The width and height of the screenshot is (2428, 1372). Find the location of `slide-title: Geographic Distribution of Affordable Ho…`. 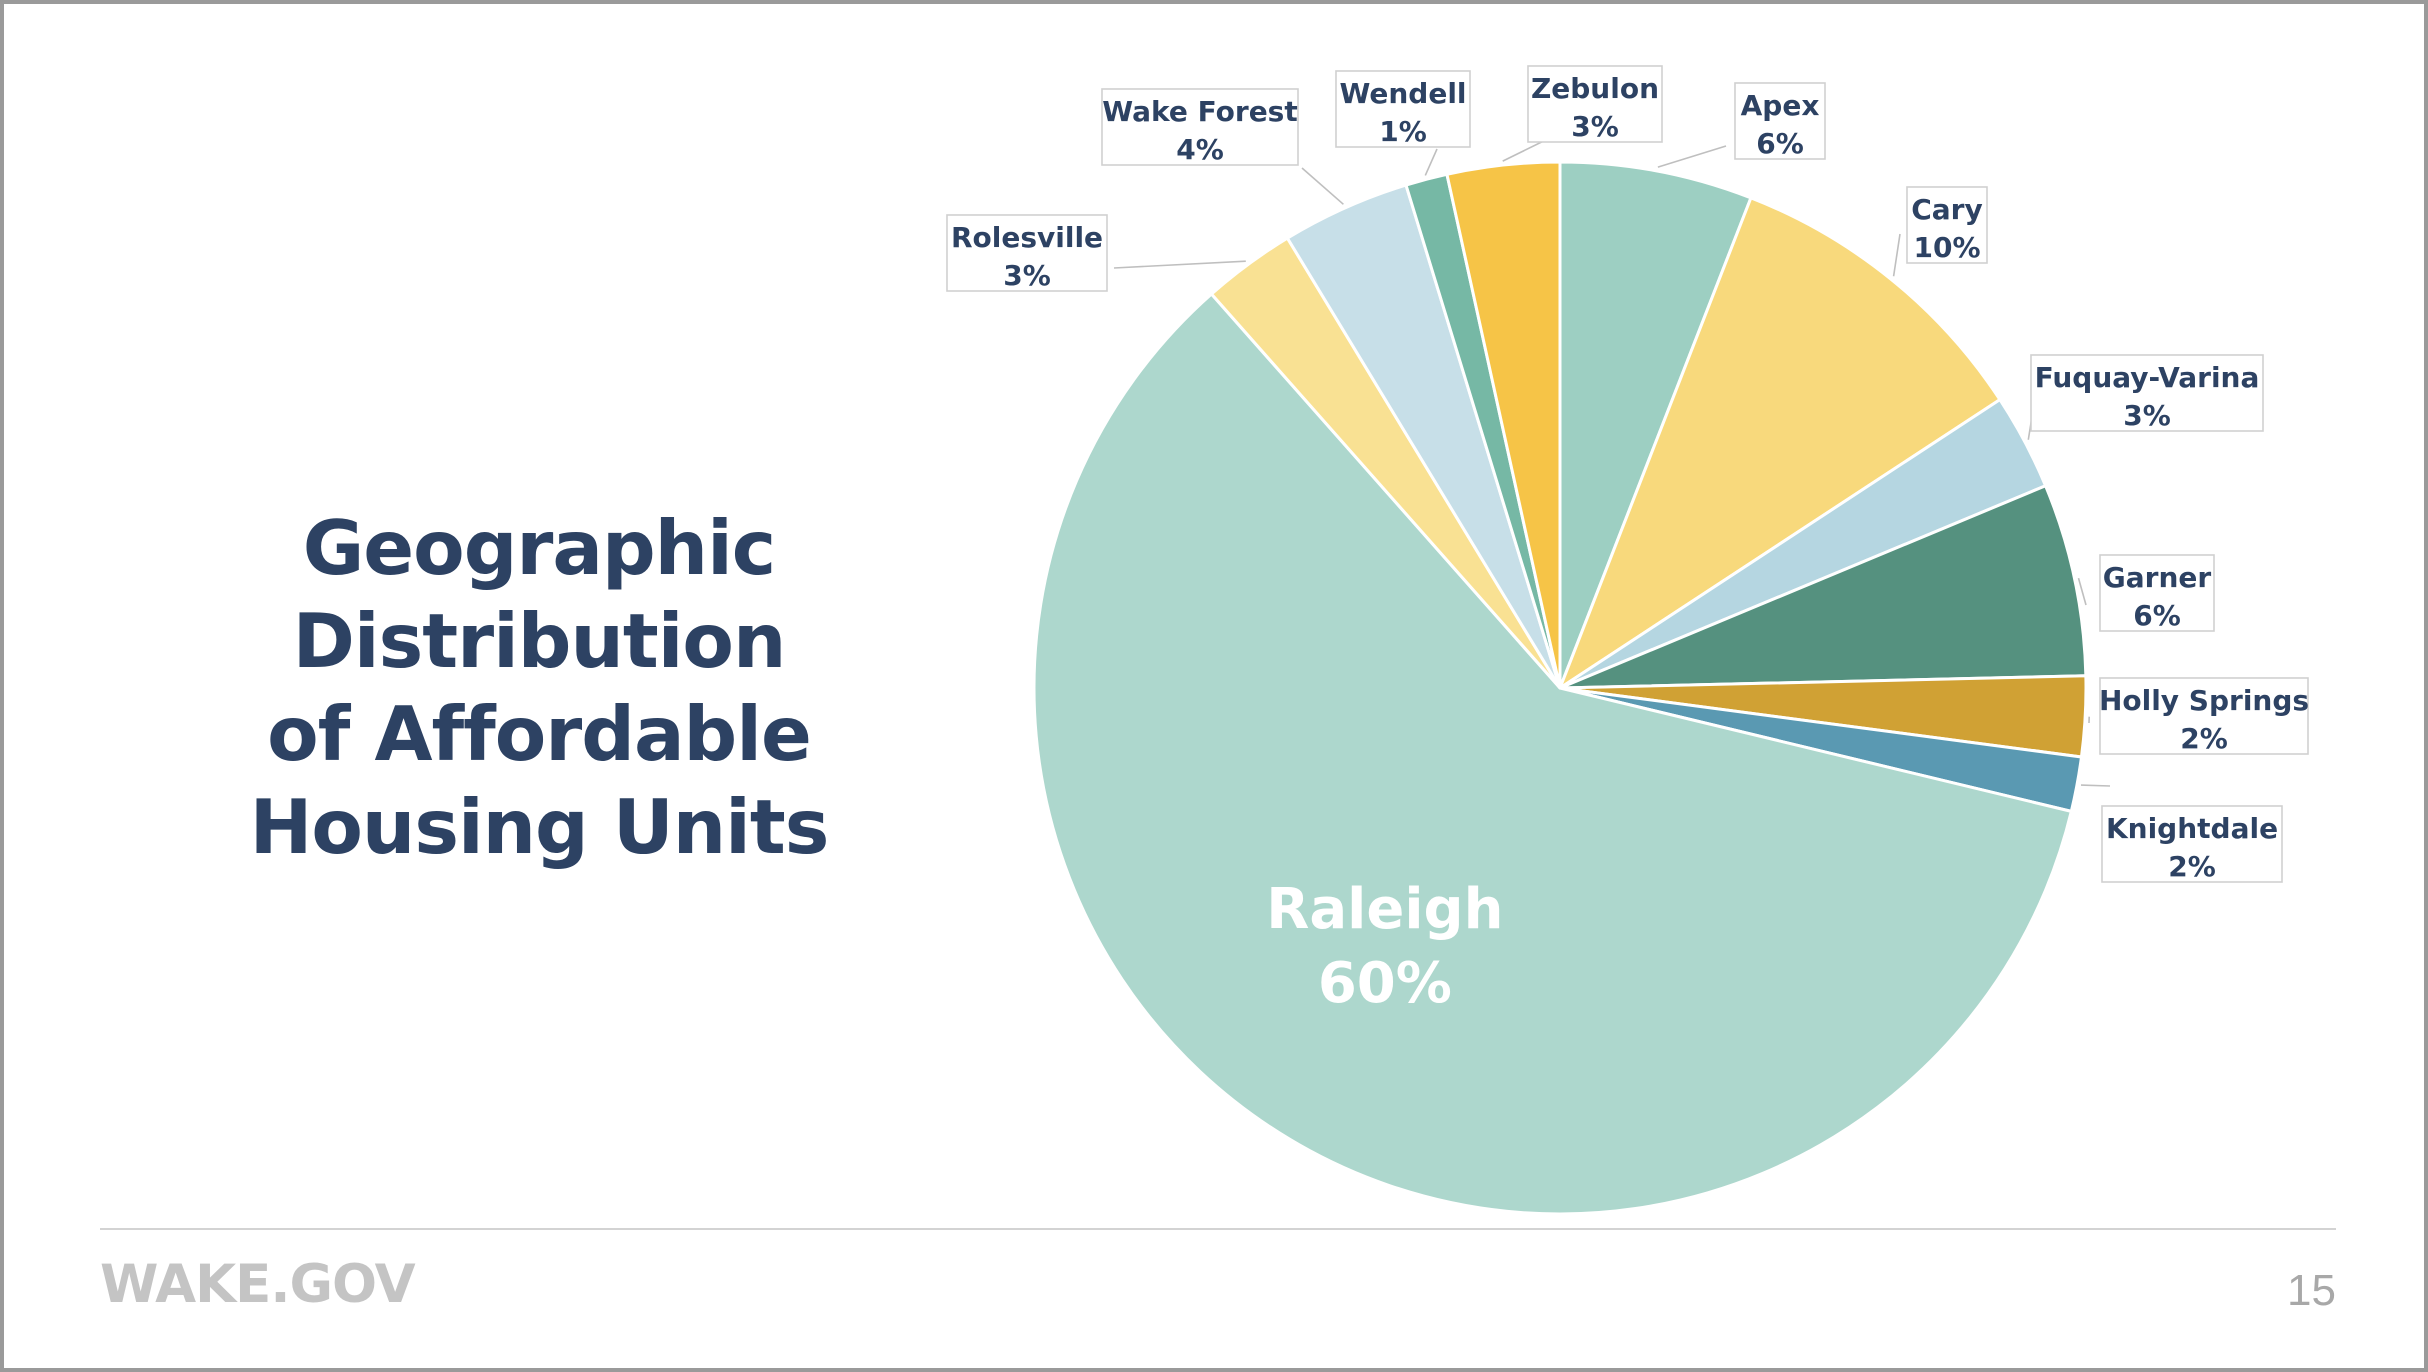

slide-title: Geographic Distribution of Affordable Ho… is located at coordinates (539, 688).